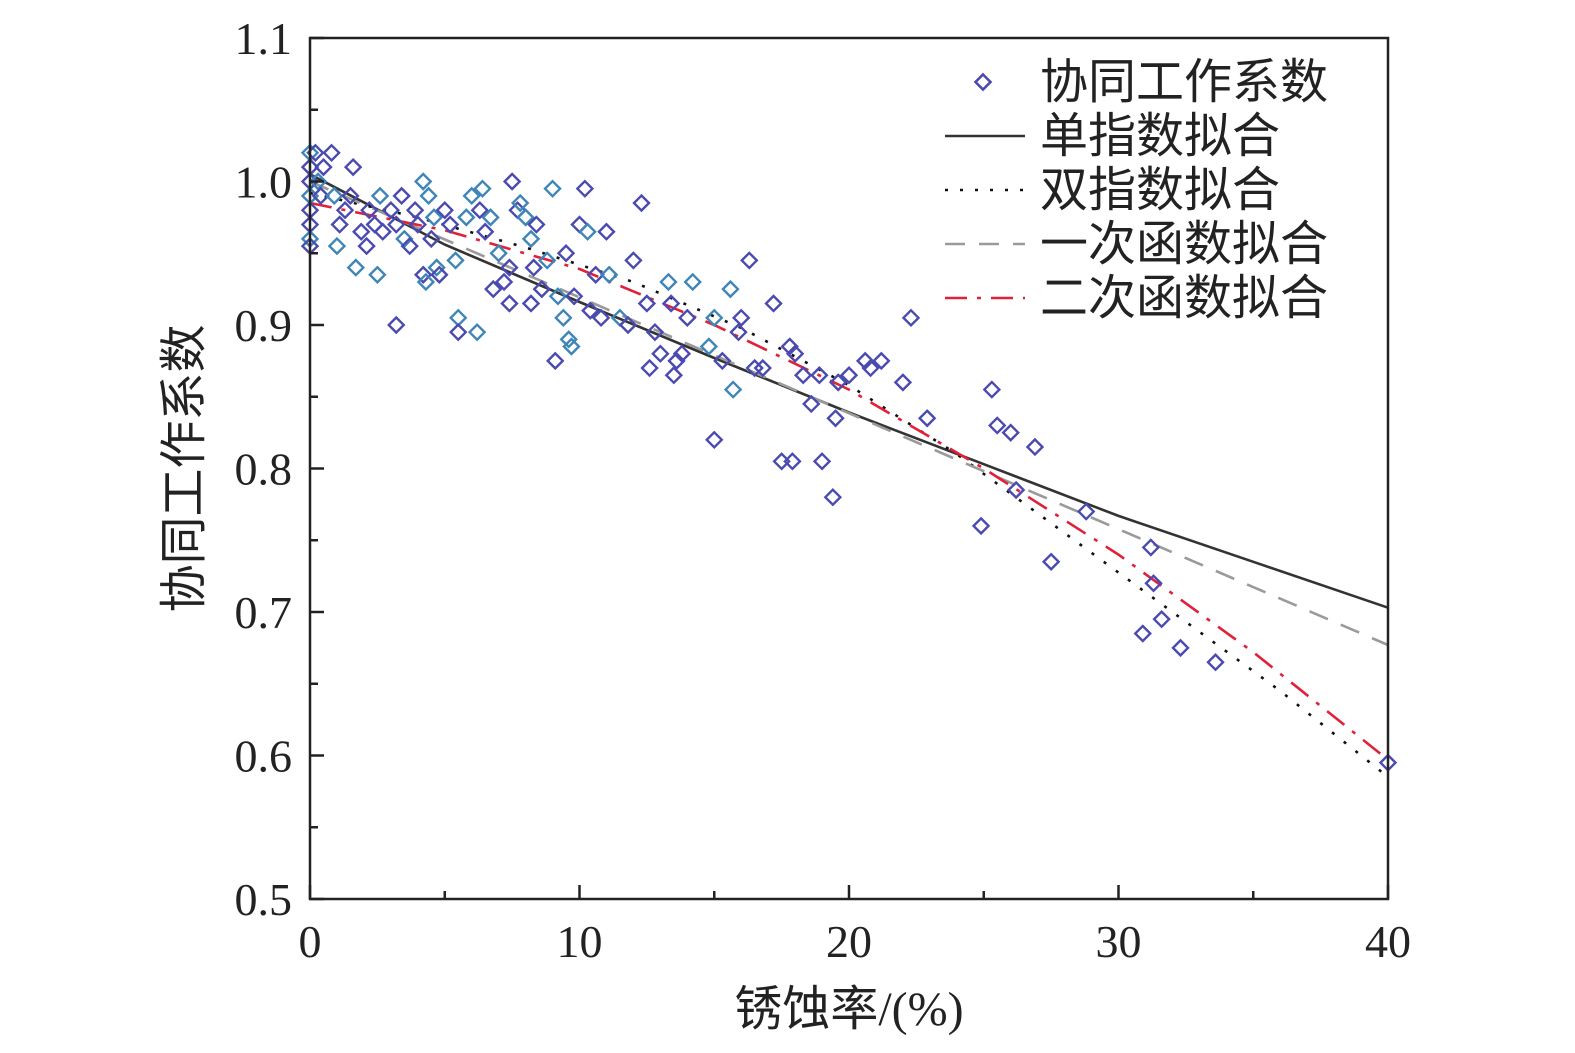 Image resolution: width=1575 pixels, height=1053 pixels. What do you see at coordinates (848, 1009) in the screenshot?
I see `x-axis-title: 锈蚀率/(%)` at bounding box center [848, 1009].